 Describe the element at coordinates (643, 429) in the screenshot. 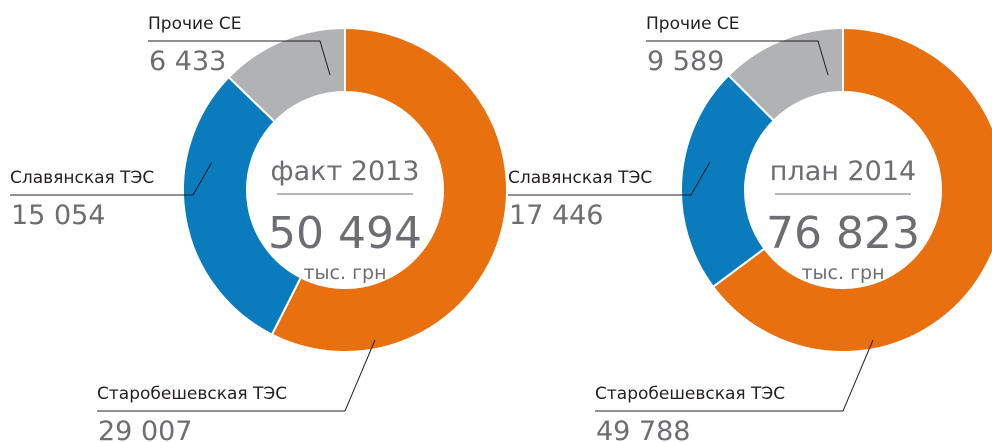

I see `slice-value: 49 788` at that location.